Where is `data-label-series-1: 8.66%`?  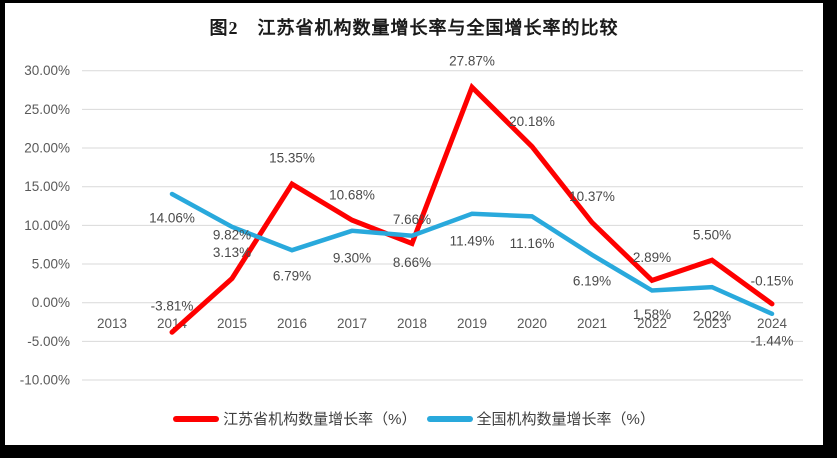 data-label-series-1: 8.66% is located at coordinates (412, 262).